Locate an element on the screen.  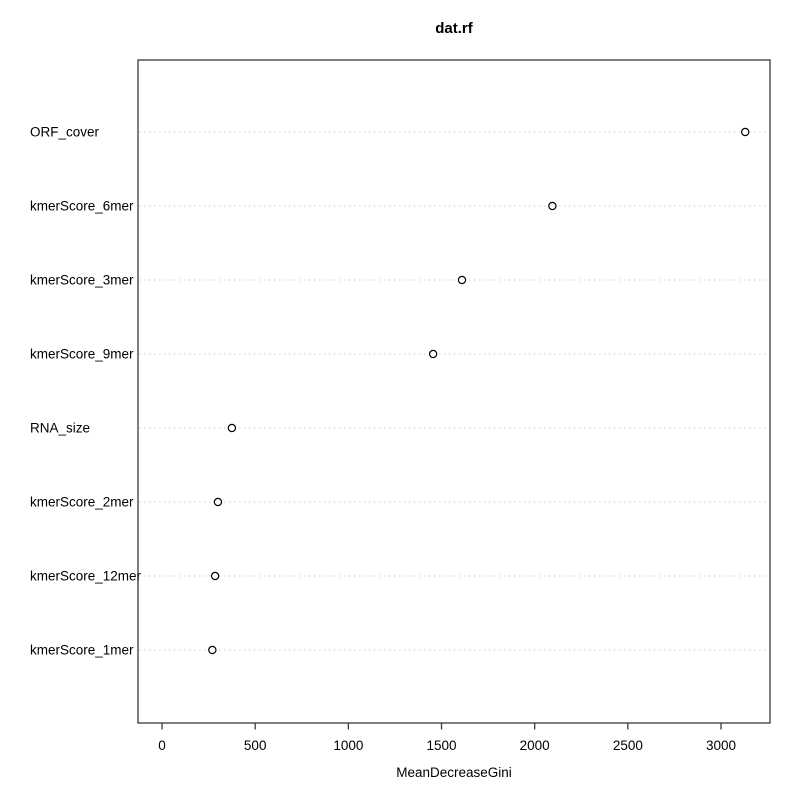
category-label: kmerScore_6mer is located at coordinates (82, 206).